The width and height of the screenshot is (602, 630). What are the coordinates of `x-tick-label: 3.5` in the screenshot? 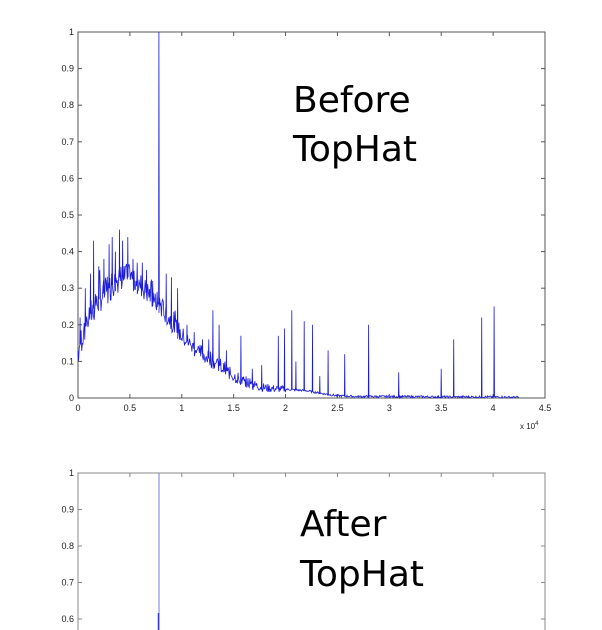 It's located at (441, 408).